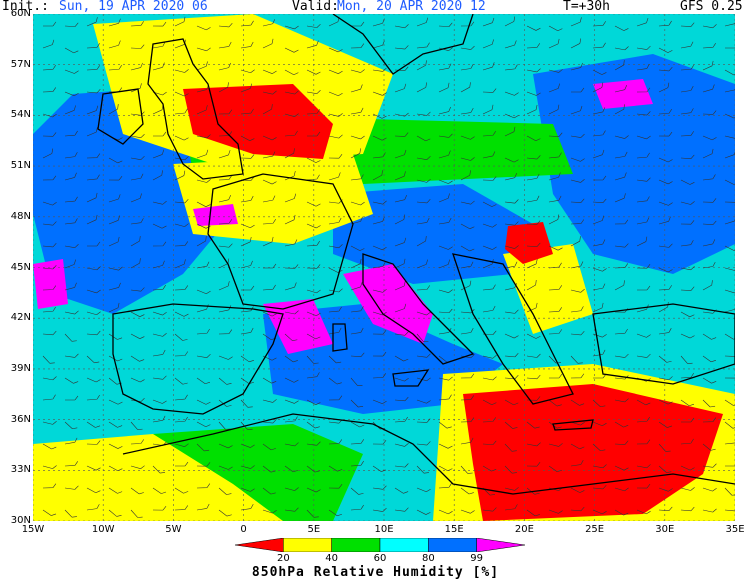 This screenshot has height=580, width=751. I want to click on lat-label: 33N, so click(20, 470).